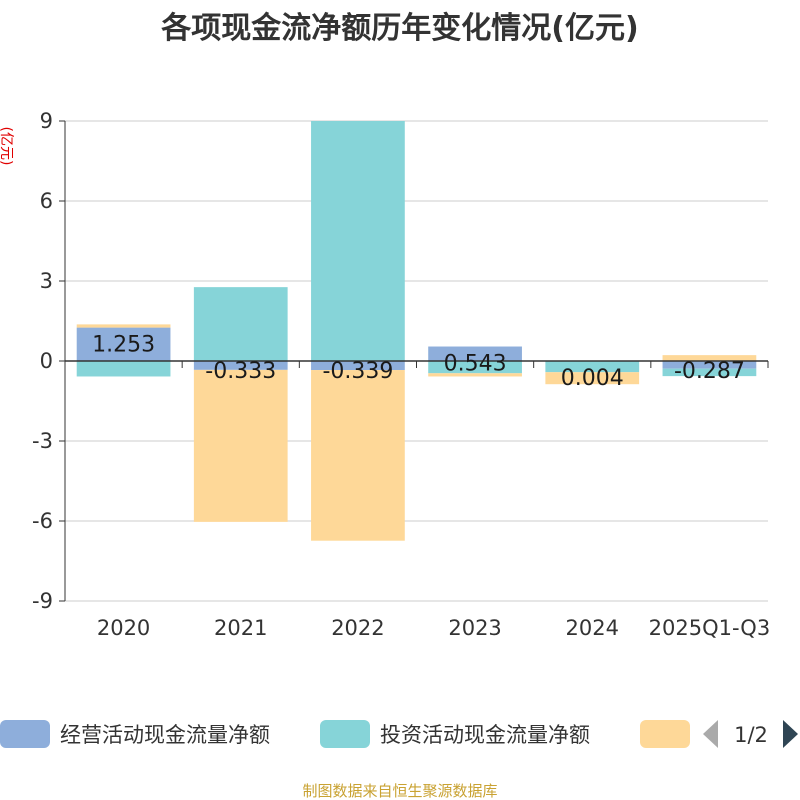 The height and width of the screenshot is (800, 800). Describe the element at coordinates (485, 735) in the screenshot. I see `legend-label-series-2: 投资活动现金流量净额` at that location.